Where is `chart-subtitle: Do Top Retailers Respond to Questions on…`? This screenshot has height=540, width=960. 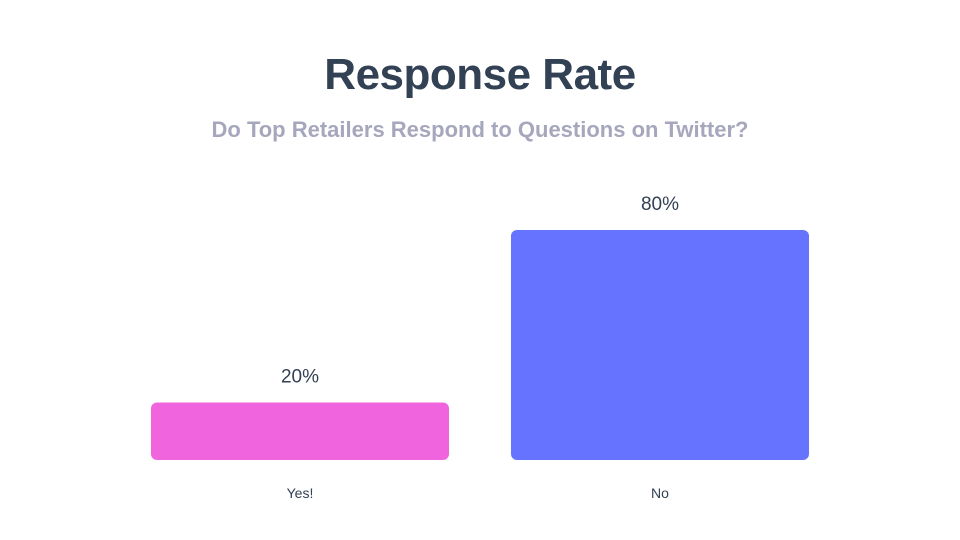 chart-subtitle: Do Top Retailers Respond to Questions on… is located at coordinates (480, 129).